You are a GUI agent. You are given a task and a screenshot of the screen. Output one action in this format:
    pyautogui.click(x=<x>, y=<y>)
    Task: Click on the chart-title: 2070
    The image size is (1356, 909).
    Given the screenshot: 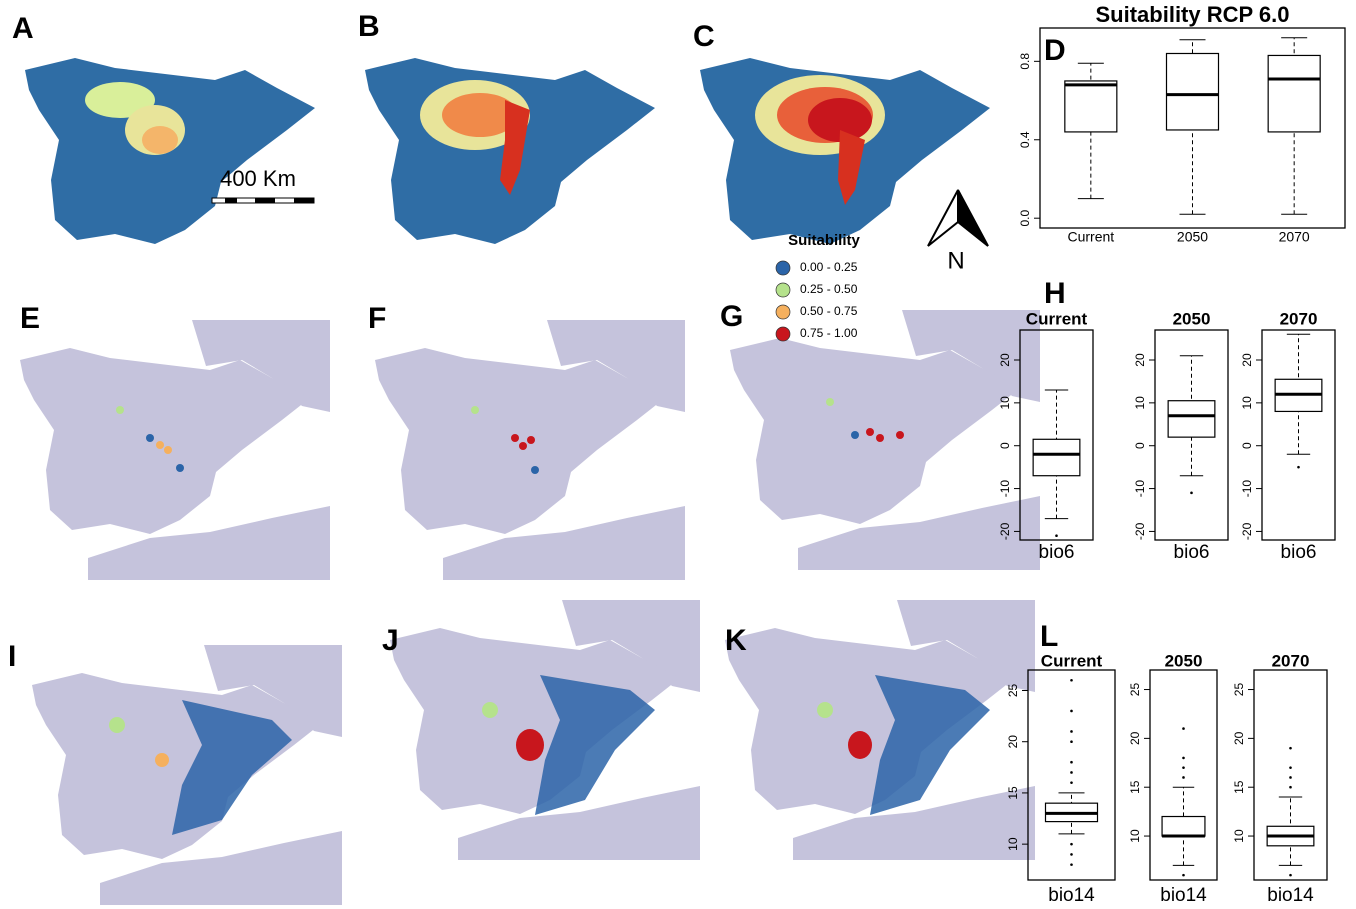 What is the action you would take?
    pyautogui.click(x=1291, y=660)
    